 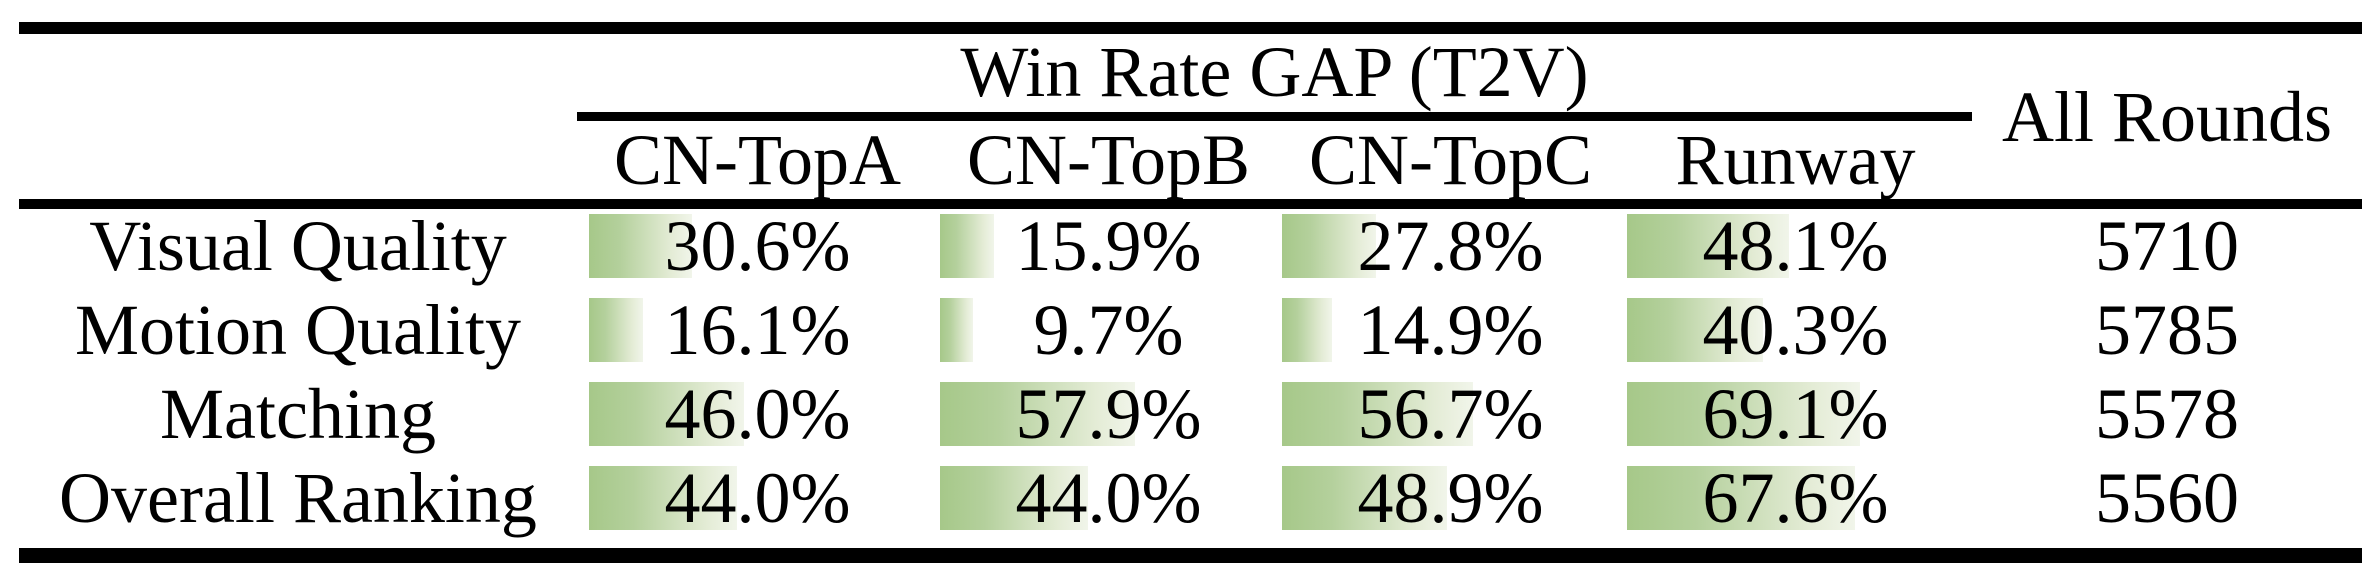 What do you see at coordinates (298, 330) in the screenshot?
I see `row-label-motion-quality: Motion Quality` at bounding box center [298, 330].